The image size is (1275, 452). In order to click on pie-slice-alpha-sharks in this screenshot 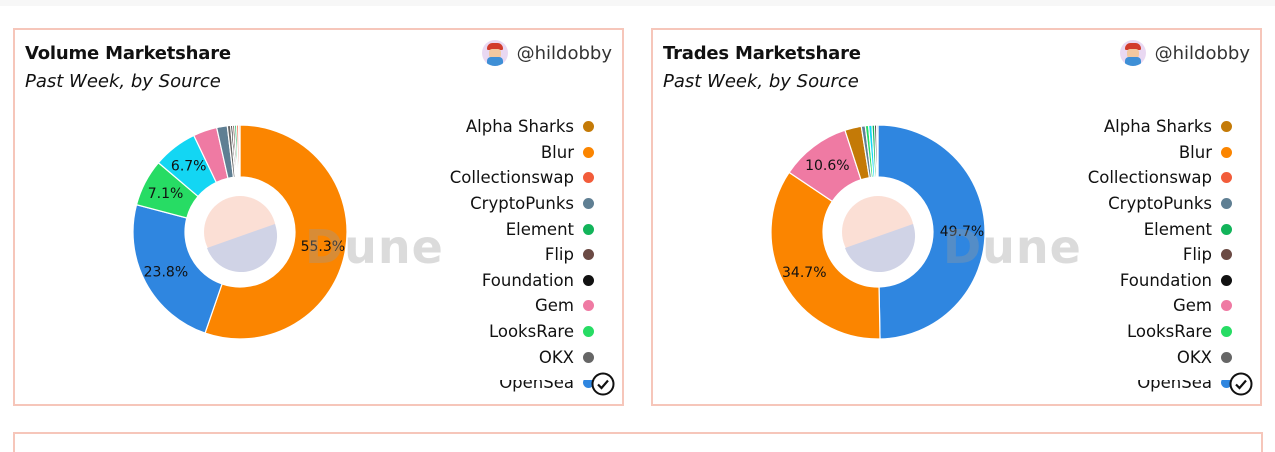, I will do `click(239, 151)`.